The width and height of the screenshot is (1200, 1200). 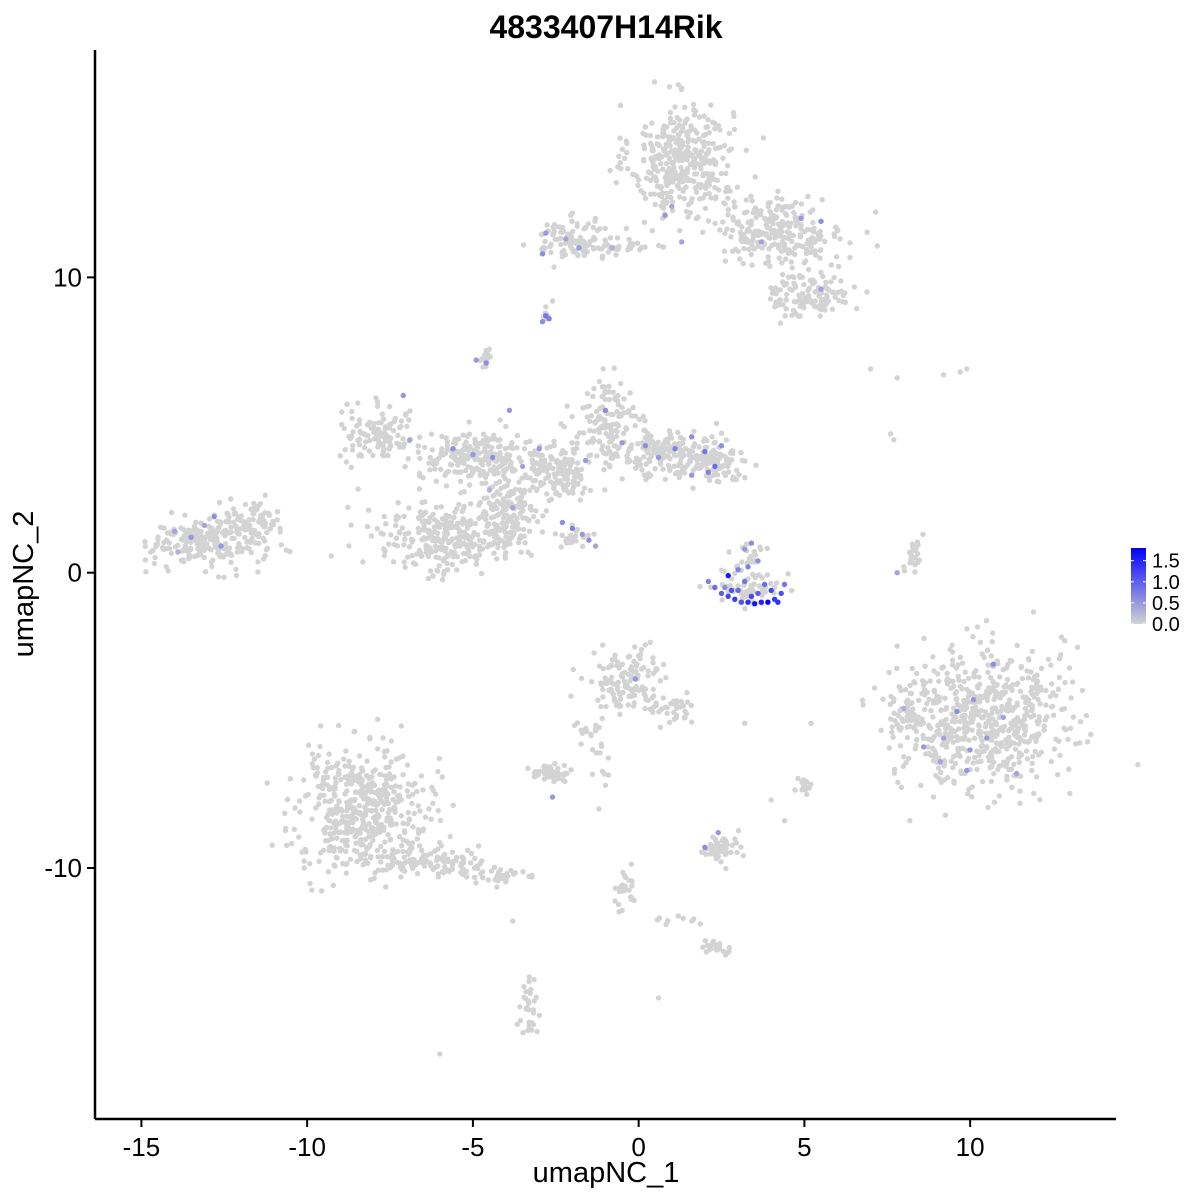 I want to click on chart-title: 4833407H14Rik, so click(x=605, y=27).